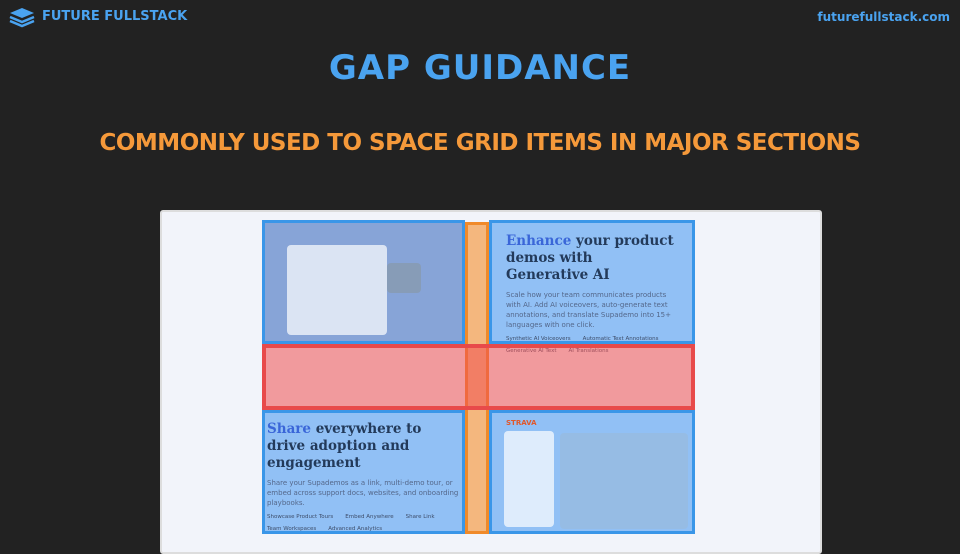 The width and height of the screenshot is (960, 554). I want to click on feature-chip: Advanced Analytics, so click(355, 529).